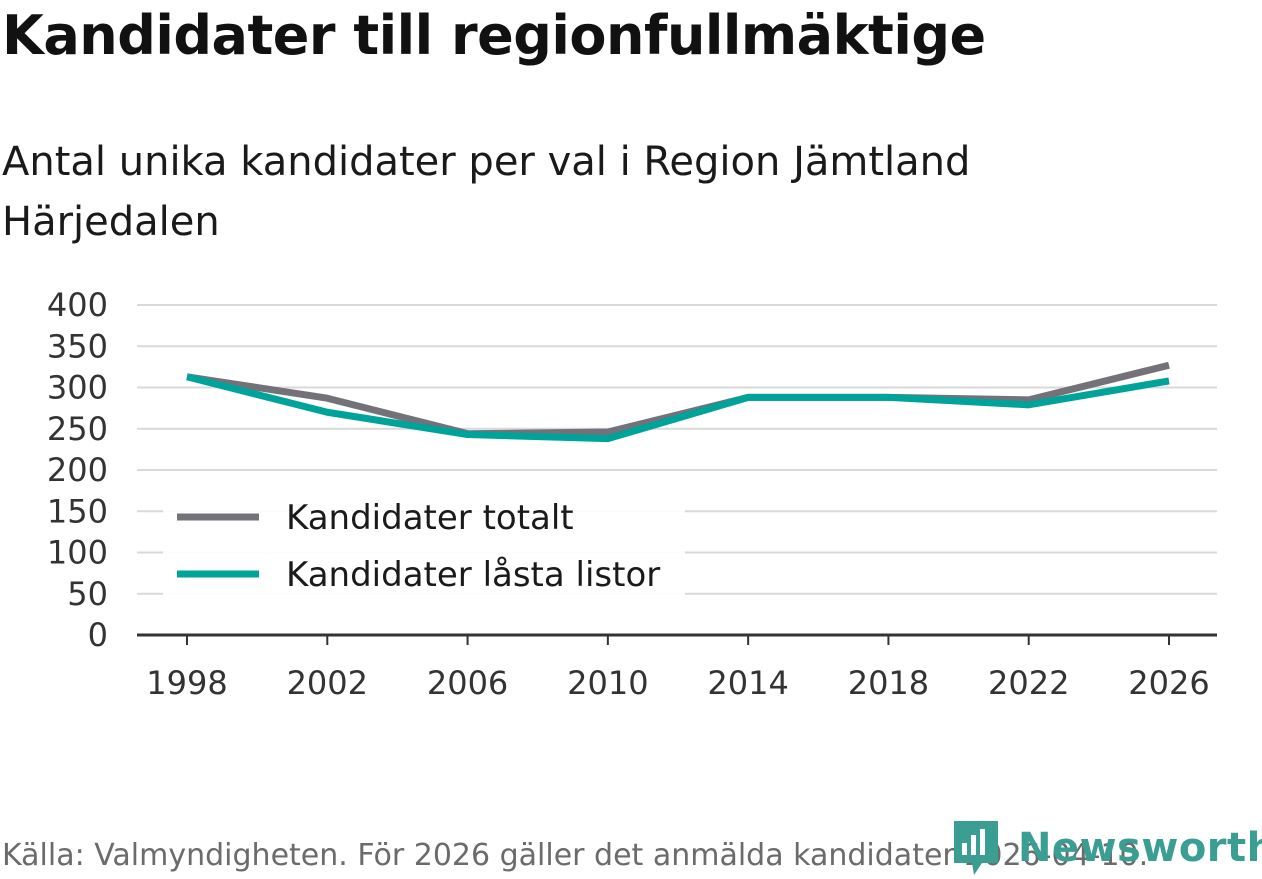 The width and height of the screenshot is (1262, 879). What do you see at coordinates (473, 575) in the screenshot?
I see `legend-label: Kandidater låsta listor` at bounding box center [473, 575].